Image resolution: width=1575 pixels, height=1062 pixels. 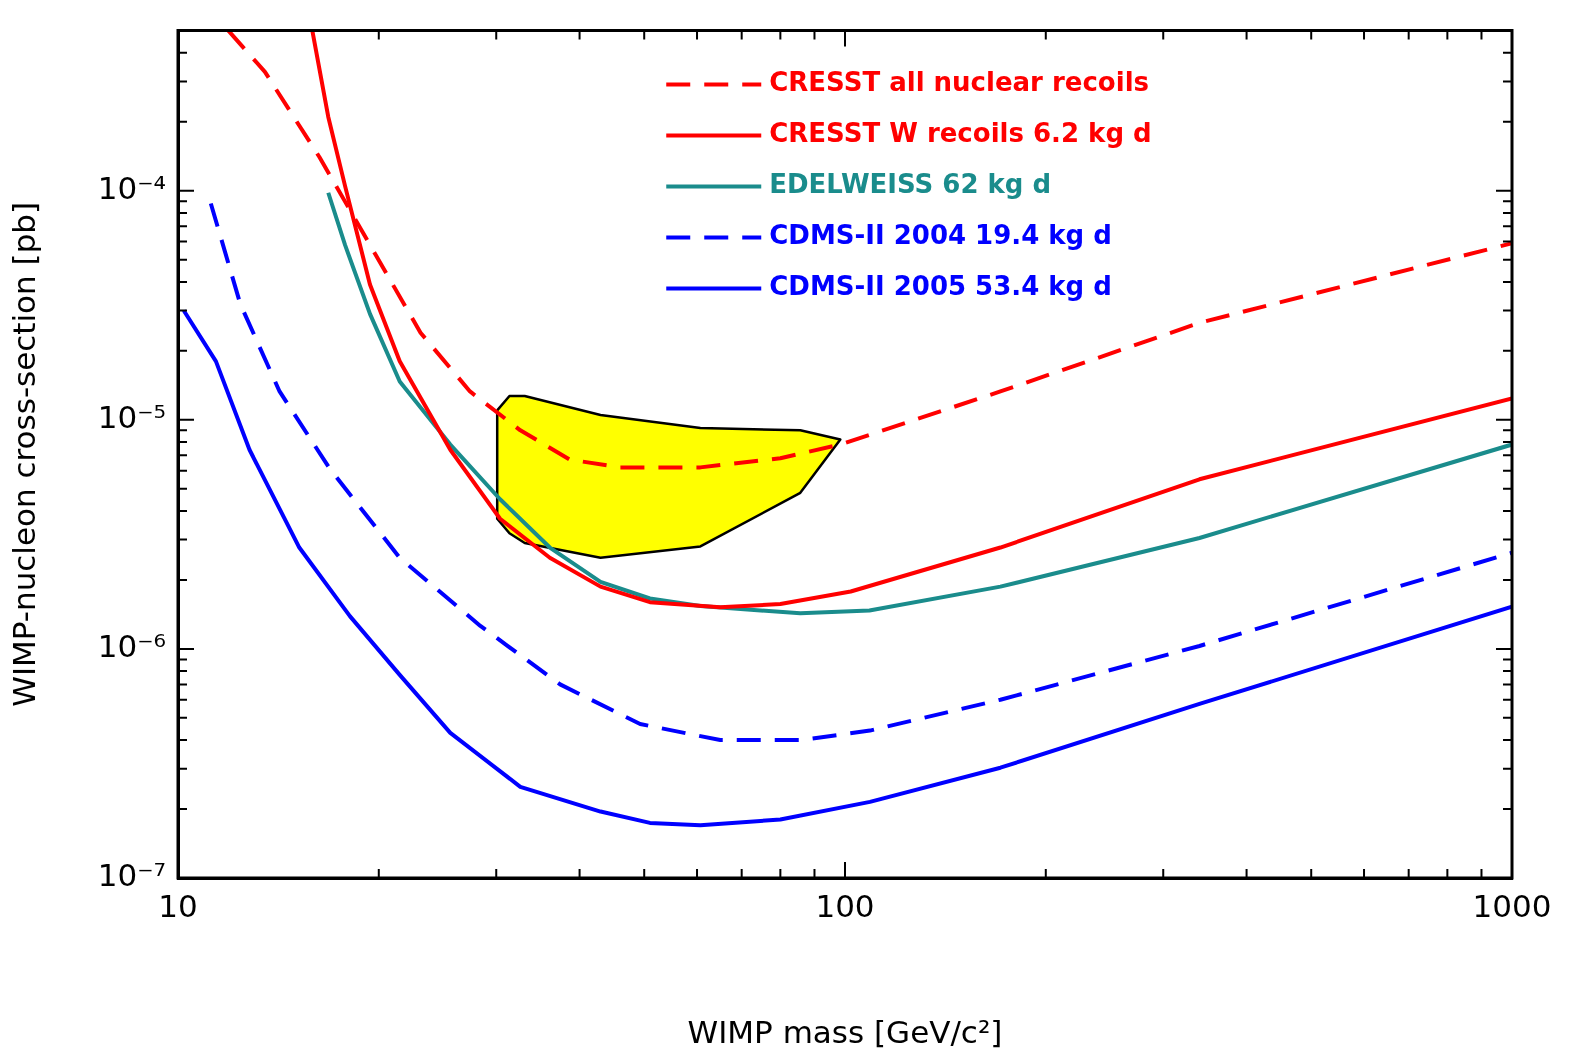 I want to click on y-tick-label: 10⁻⁵, so click(x=131, y=416).